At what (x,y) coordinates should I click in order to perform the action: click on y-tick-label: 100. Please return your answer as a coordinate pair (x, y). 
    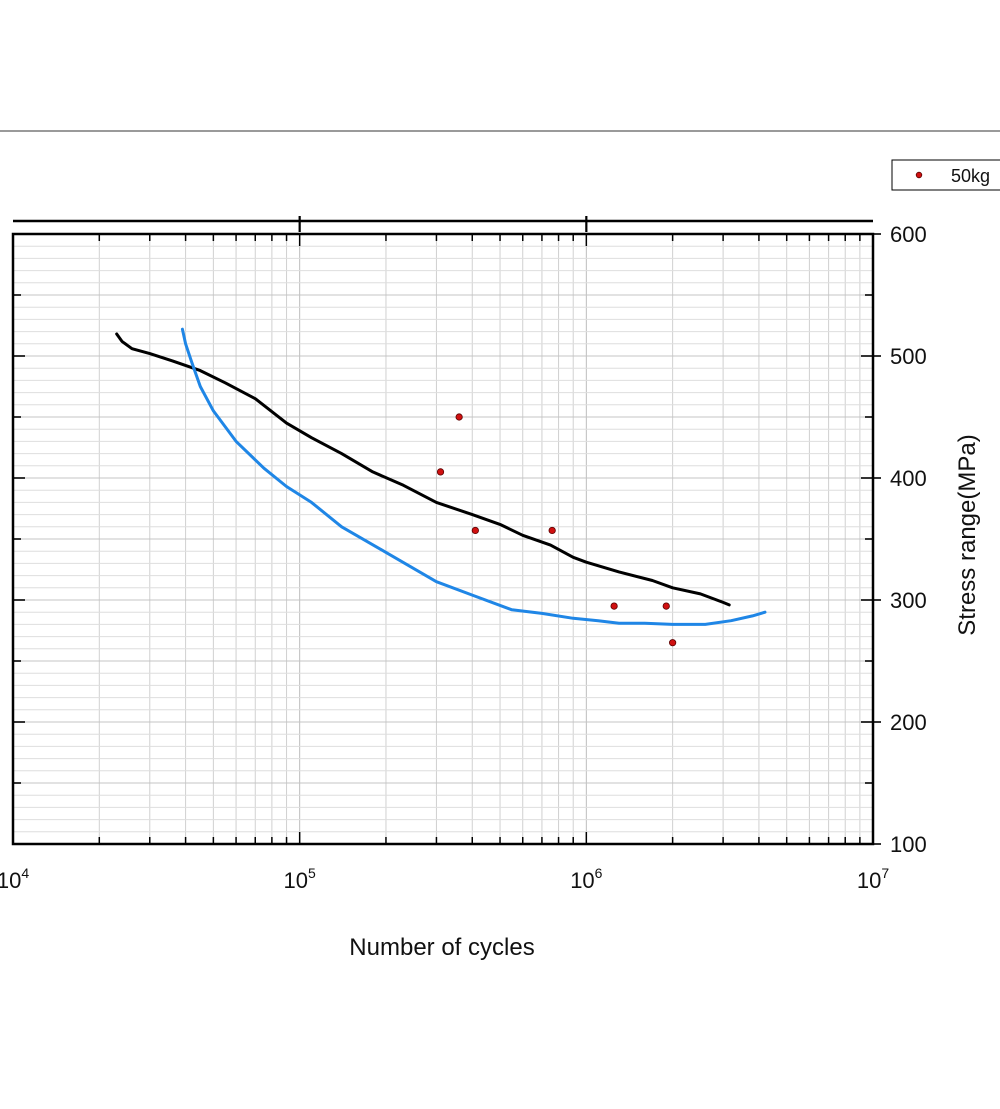
    Looking at the image, I should click on (908, 844).